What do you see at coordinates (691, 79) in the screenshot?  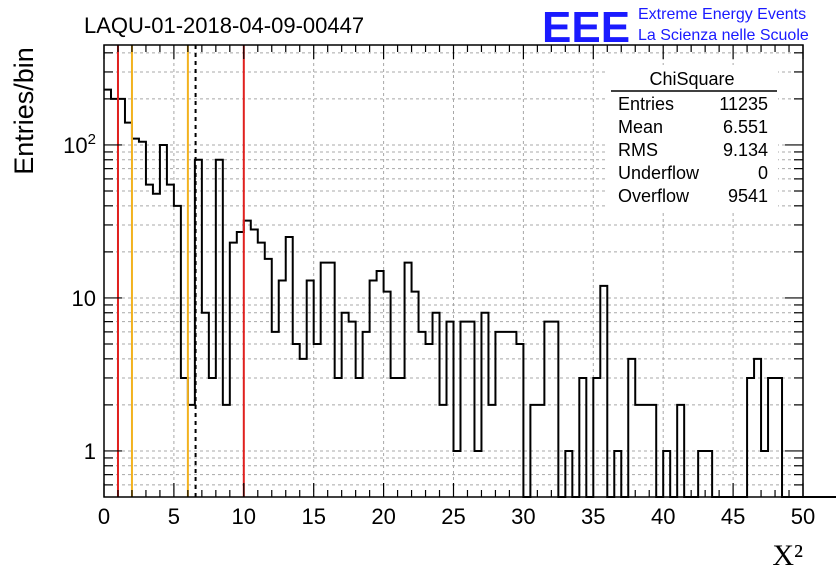 I see `stats-title: ChiSquare` at bounding box center [691, 79].